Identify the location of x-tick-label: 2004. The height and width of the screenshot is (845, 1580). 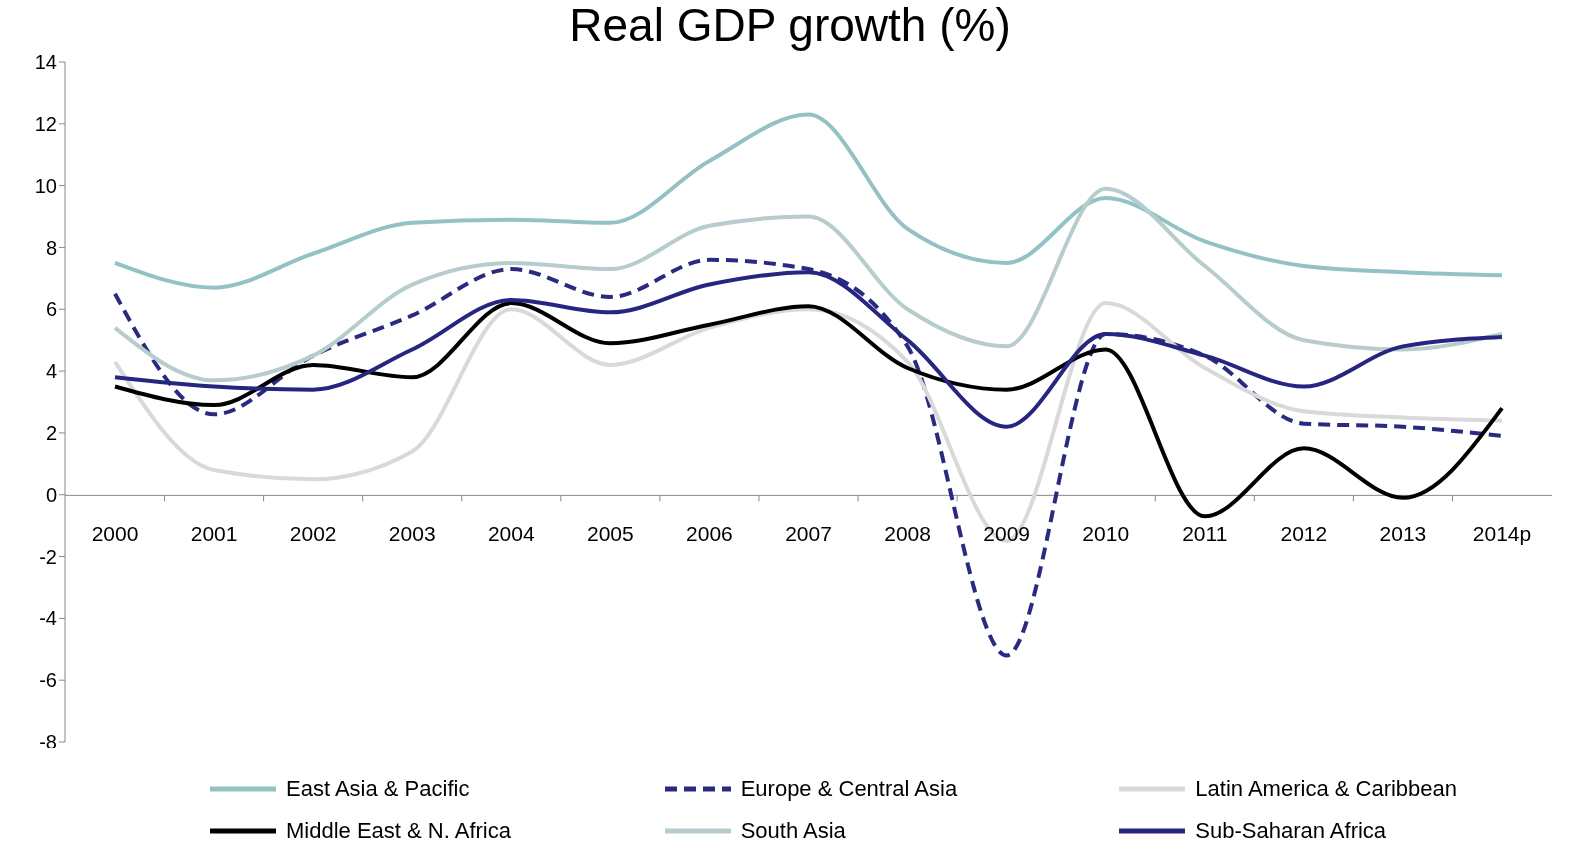
(511, 534).